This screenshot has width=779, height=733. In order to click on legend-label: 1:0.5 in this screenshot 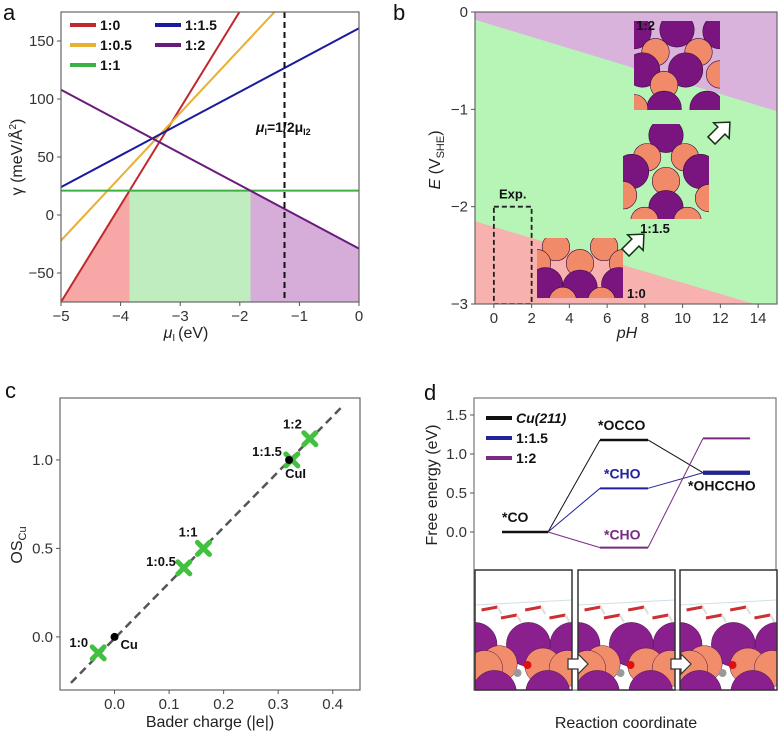, I will do `click(116, 45)`.